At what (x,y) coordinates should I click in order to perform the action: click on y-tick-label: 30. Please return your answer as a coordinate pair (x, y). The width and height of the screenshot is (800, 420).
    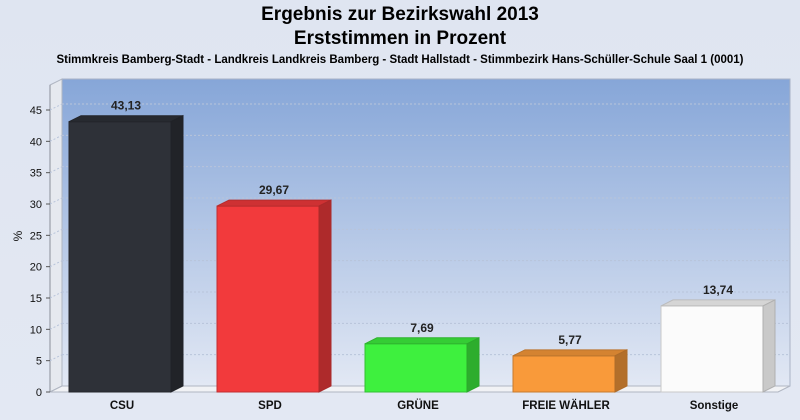
    Looking at the image, I should click on (36, 205).